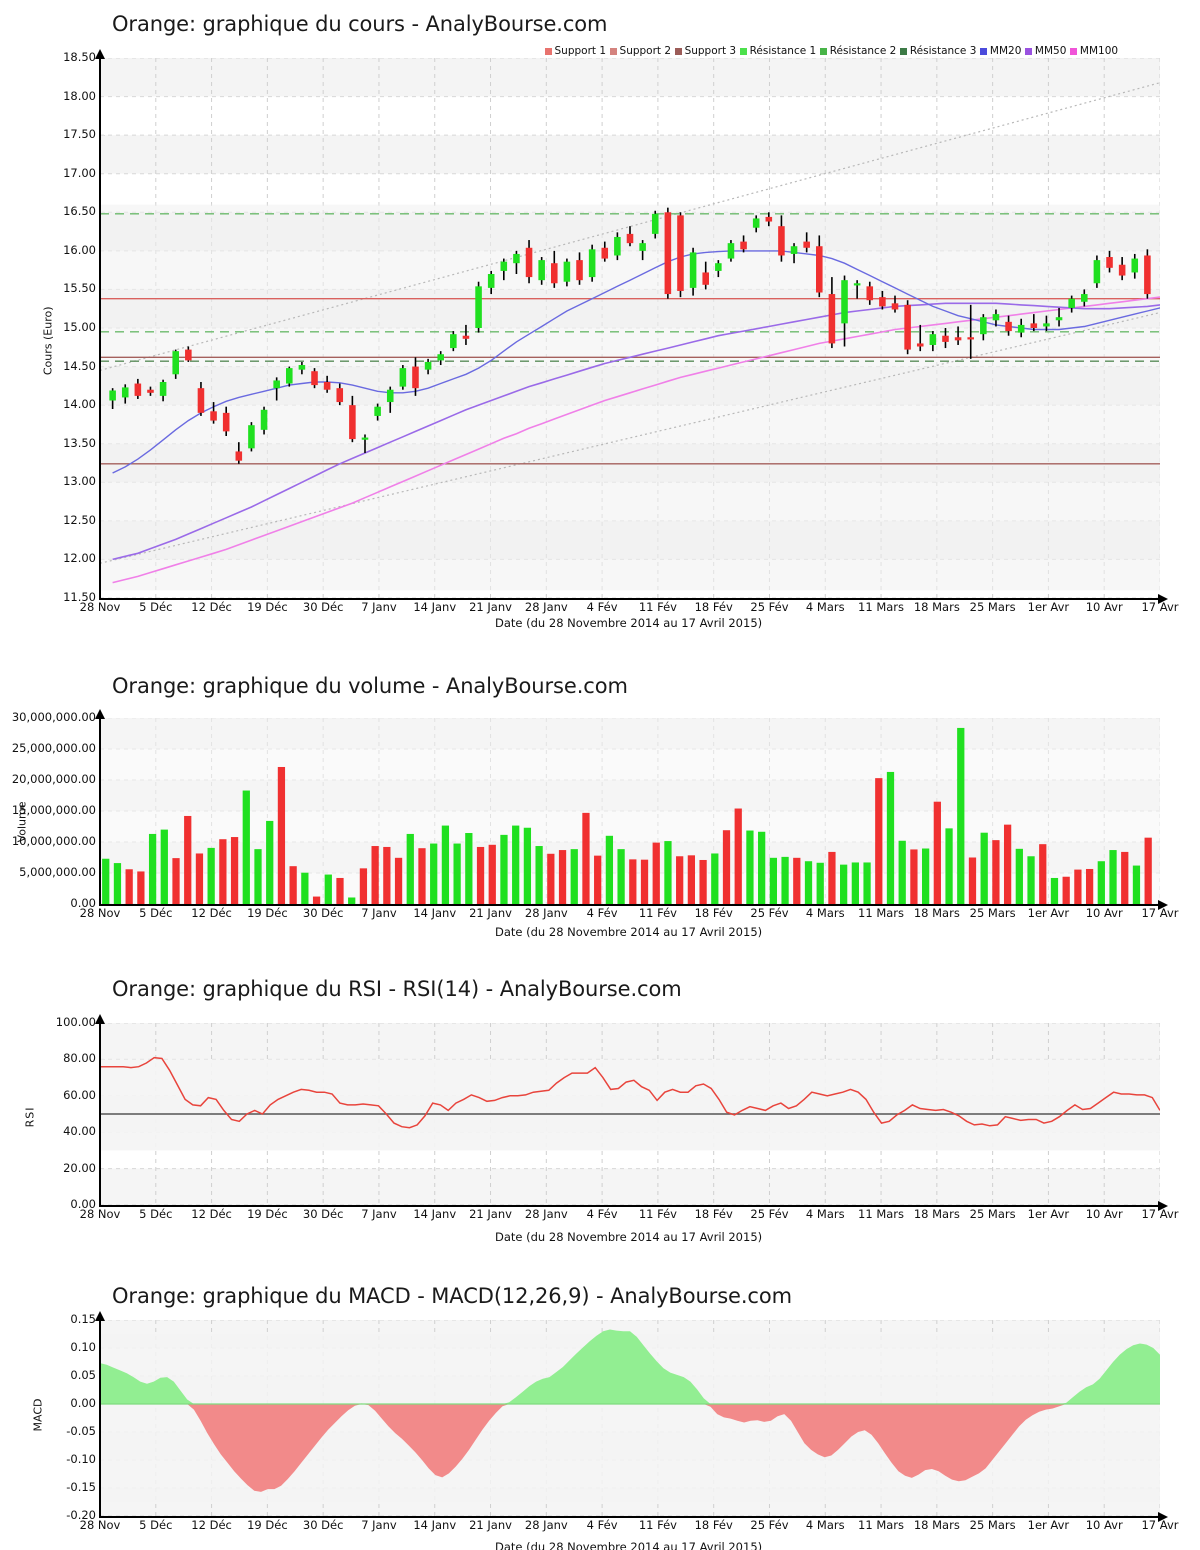 Image resolution: width=1200 pixels, height=1550 pixels. I want to click on legend-item-support-1: Support 1, so click(575, 51).